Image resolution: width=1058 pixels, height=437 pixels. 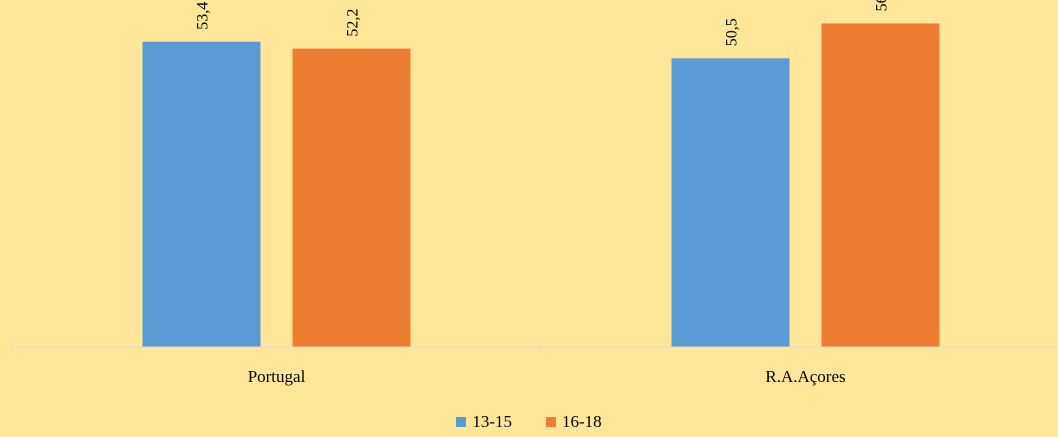 What do you see at coordinates (543, 23) in the screenshot?
I see `data-labels-group: 53,4 52,2 50,5 56,6` at bounding box center [543, 23].